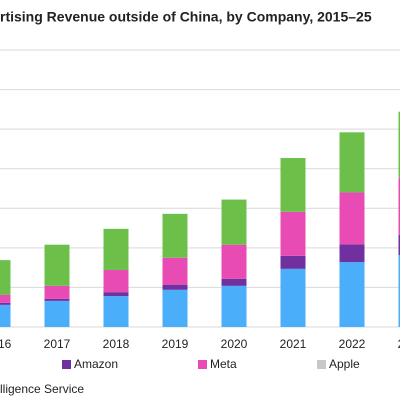  What do you see at coordinates (234, 344) in the screenshot?
I see `x-tick-label: 2020` at bounding box center [234, 344].